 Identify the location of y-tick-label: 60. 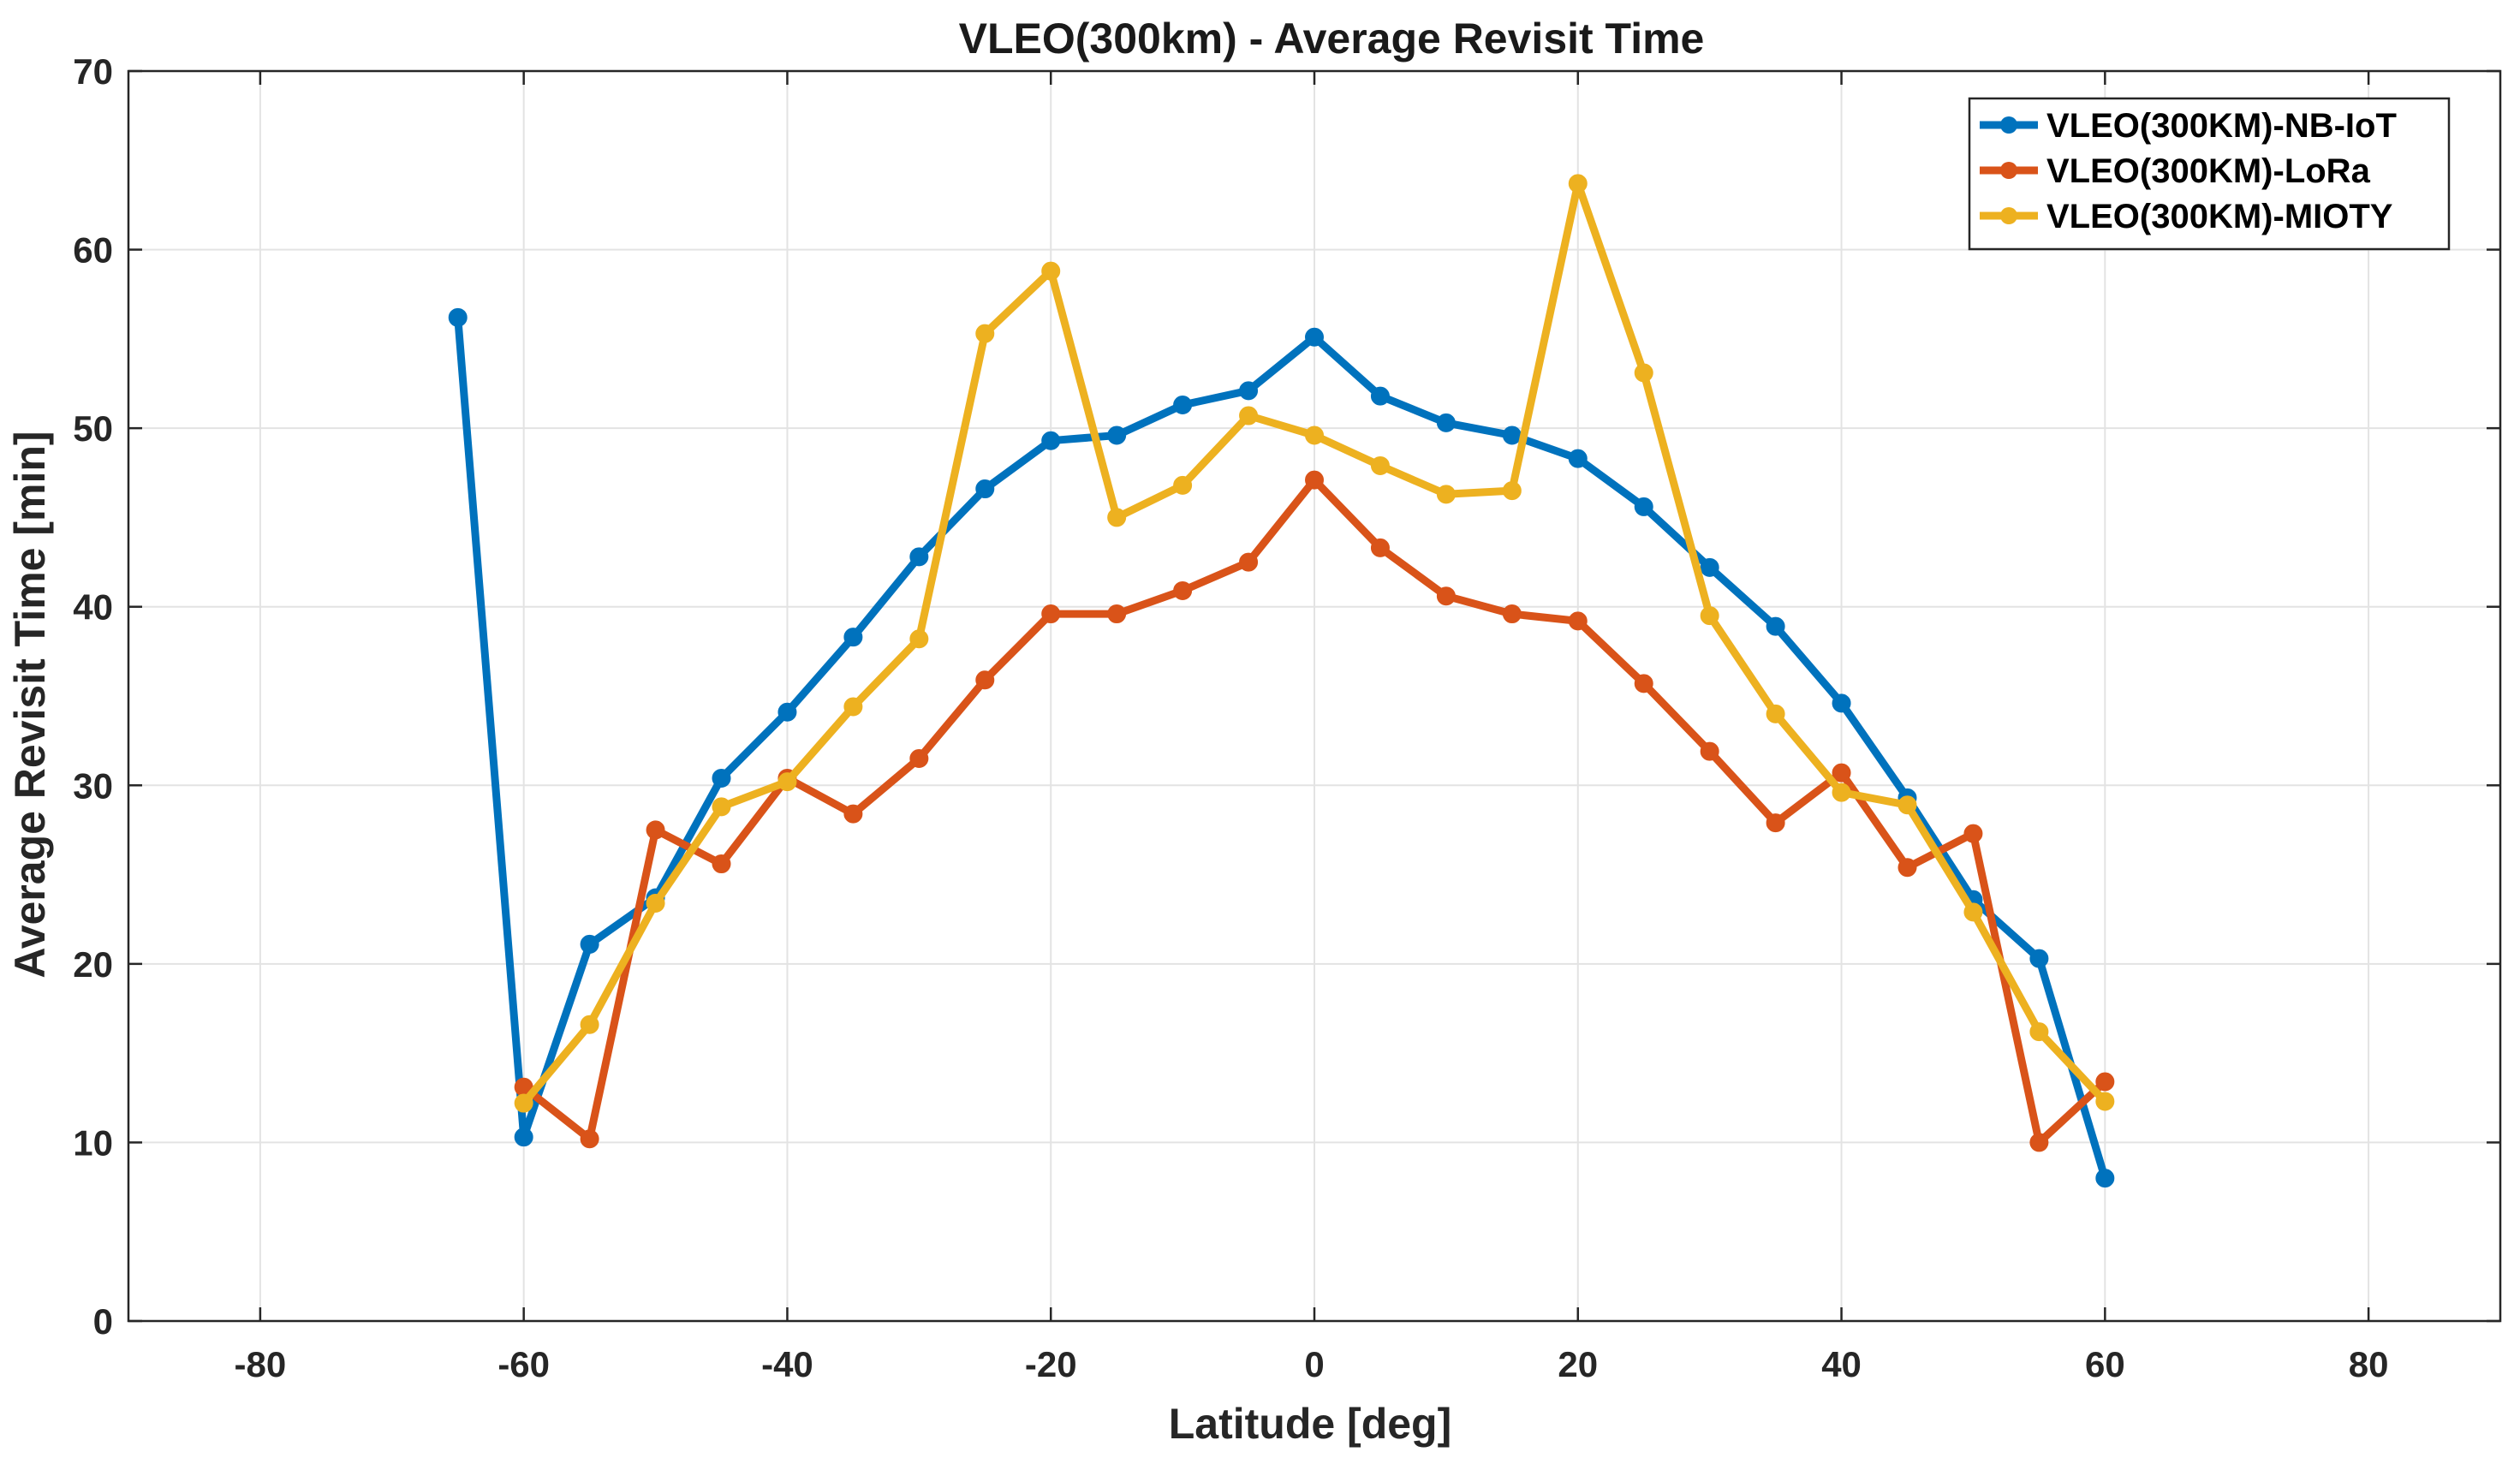
(93, 250).